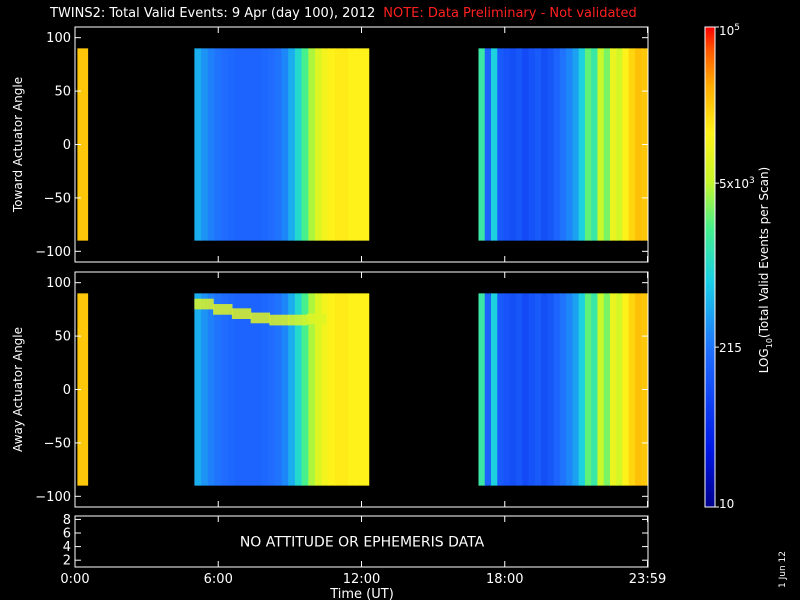  Describe the element at coordinates (57, 198) in the screenshot. I see `y-tick-label: −50` at that location.